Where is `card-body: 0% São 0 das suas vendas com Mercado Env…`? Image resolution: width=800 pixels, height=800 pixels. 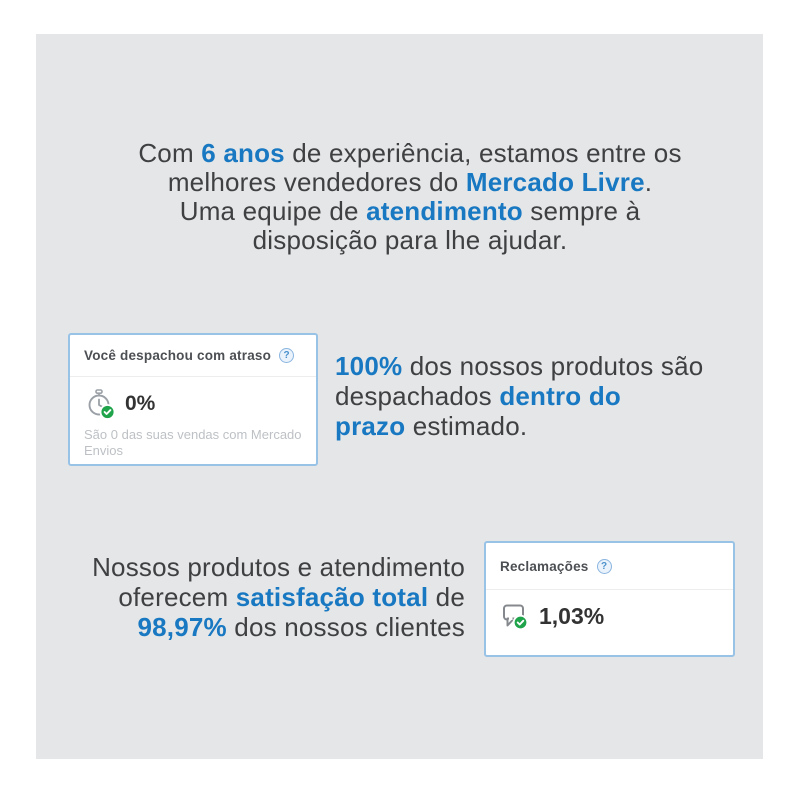
card-body: 0% São 0 das suas vendas com Mercado Env… is located at coordinates (193, 418).